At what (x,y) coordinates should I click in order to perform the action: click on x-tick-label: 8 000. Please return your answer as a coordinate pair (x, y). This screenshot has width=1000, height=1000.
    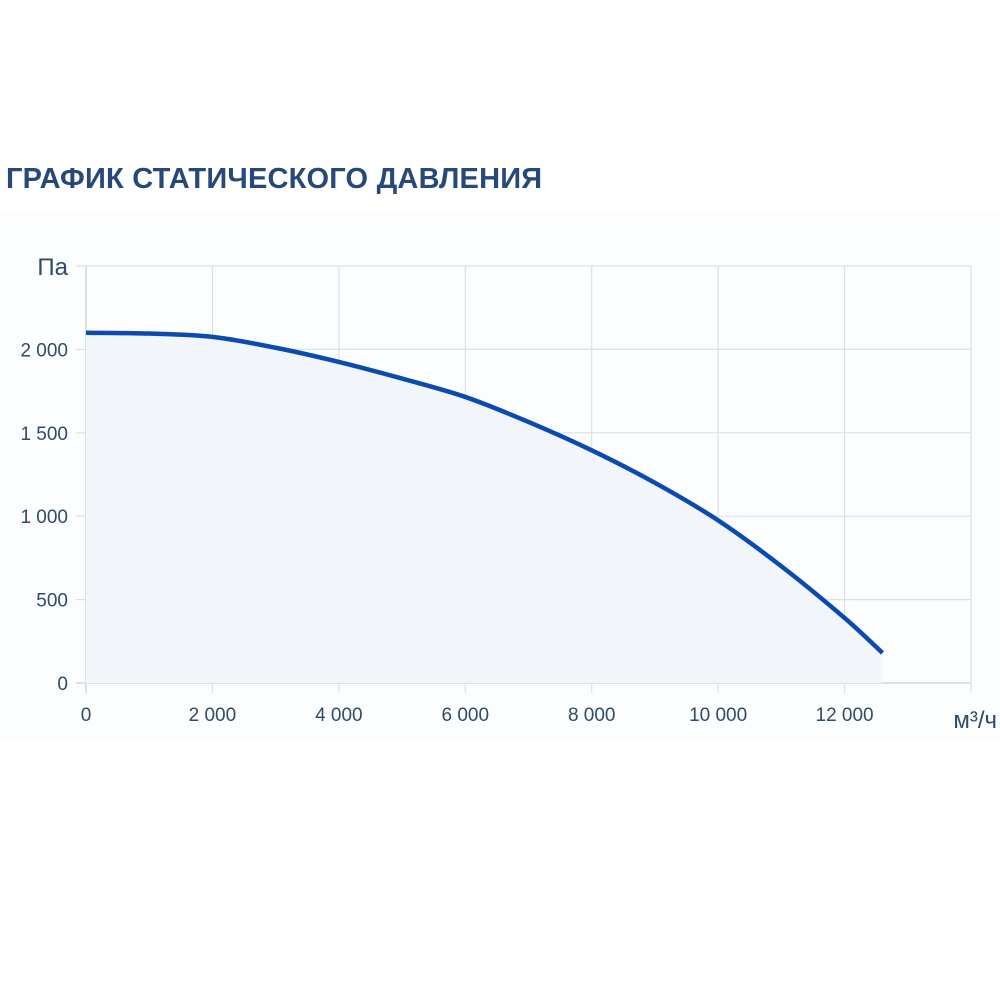
    Looking at the image, I should click on (592, 715).